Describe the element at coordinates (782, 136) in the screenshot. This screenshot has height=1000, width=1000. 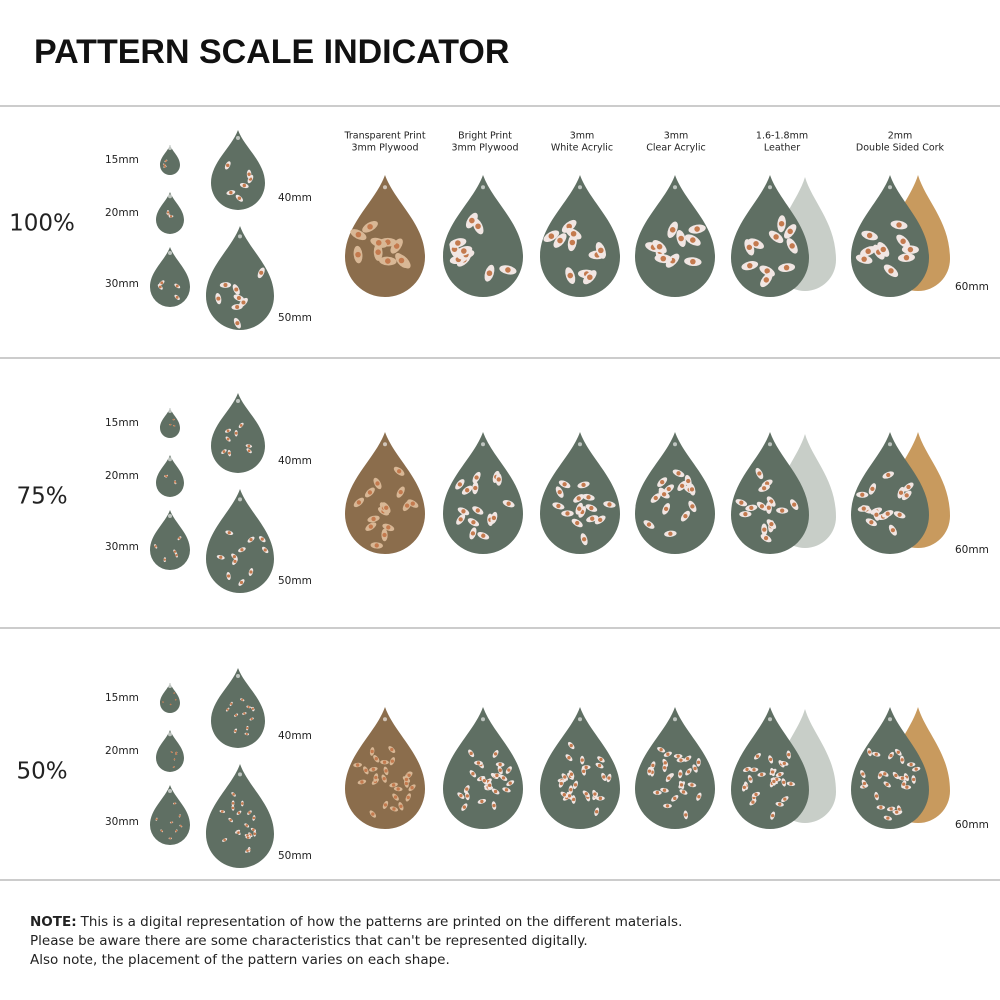
I see `material-label: 1.6-1.8mm` at that location.